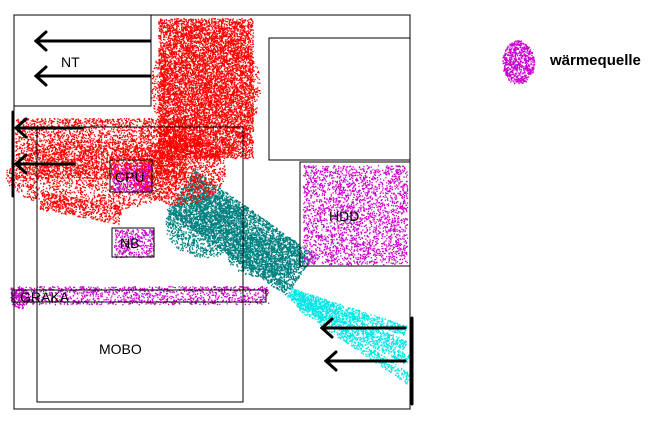 This screenshot has width=660, height=427. I want to click on drive-bay-box, so click(339, 99).